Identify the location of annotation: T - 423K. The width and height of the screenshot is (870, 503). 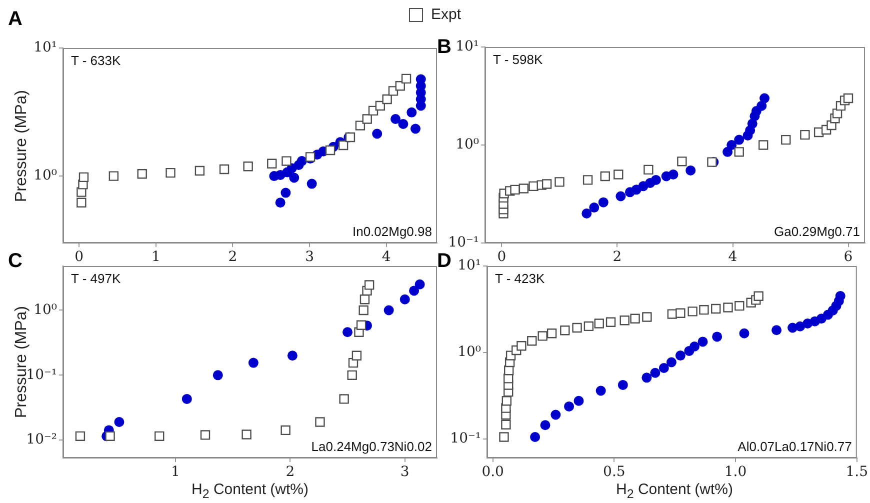
(520, 278).